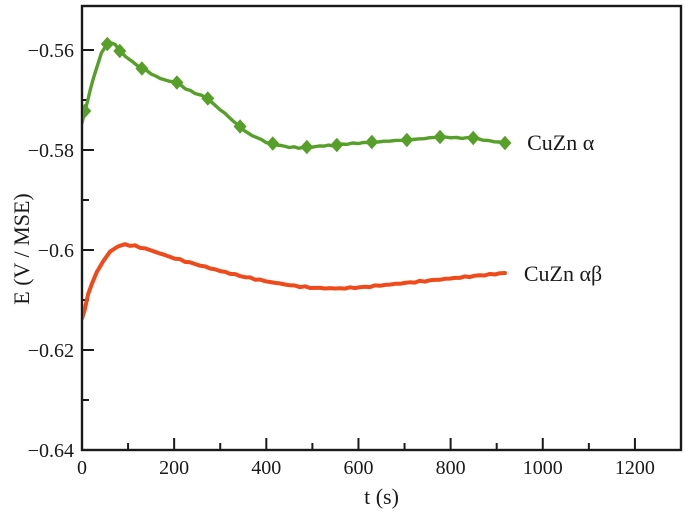 Image resolution: width=685 pixels, height=514 pixels. What do you see at coordinates (51, 151) in the screenshot?
I see `y-tick-label: −0.58` at bounding box center [51, 151].